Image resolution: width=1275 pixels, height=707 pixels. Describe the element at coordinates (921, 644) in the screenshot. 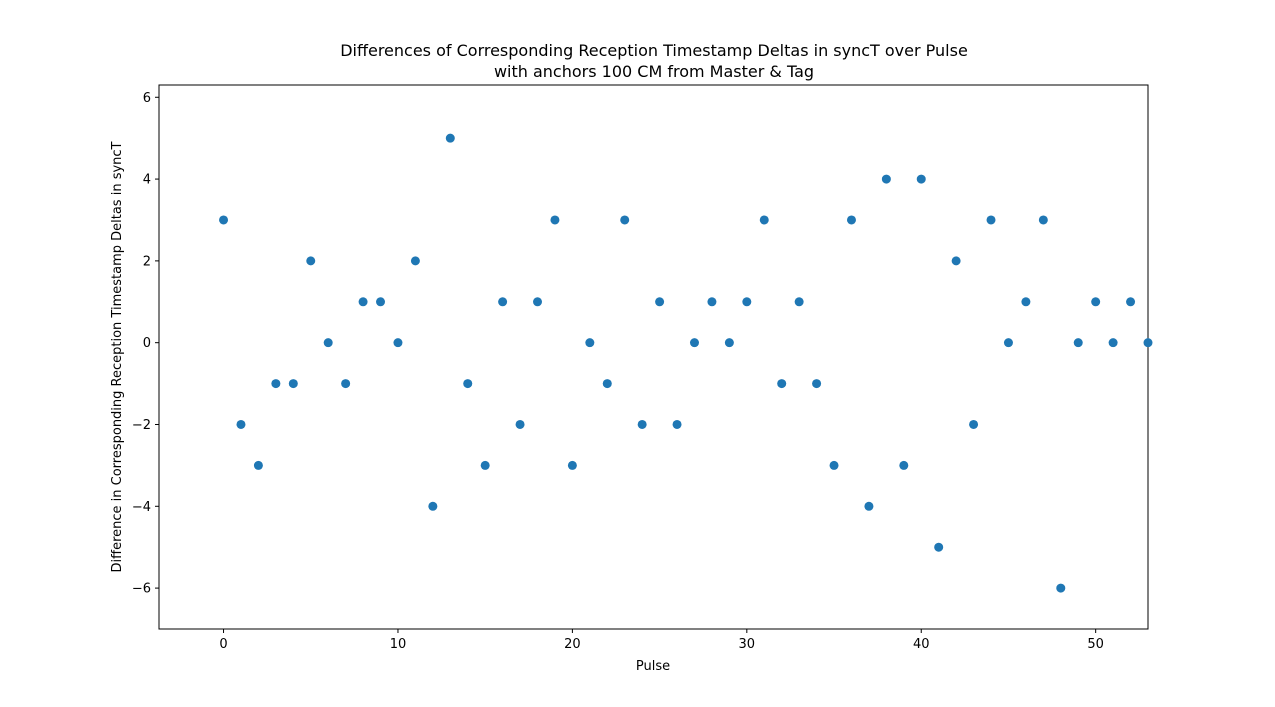

I see `x-tick-label: 40` at that location.